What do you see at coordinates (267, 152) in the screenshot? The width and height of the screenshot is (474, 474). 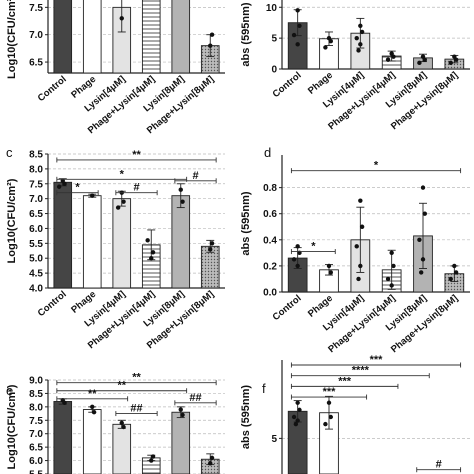 I see `panel-letter: d` at bounding box center [267, 152].